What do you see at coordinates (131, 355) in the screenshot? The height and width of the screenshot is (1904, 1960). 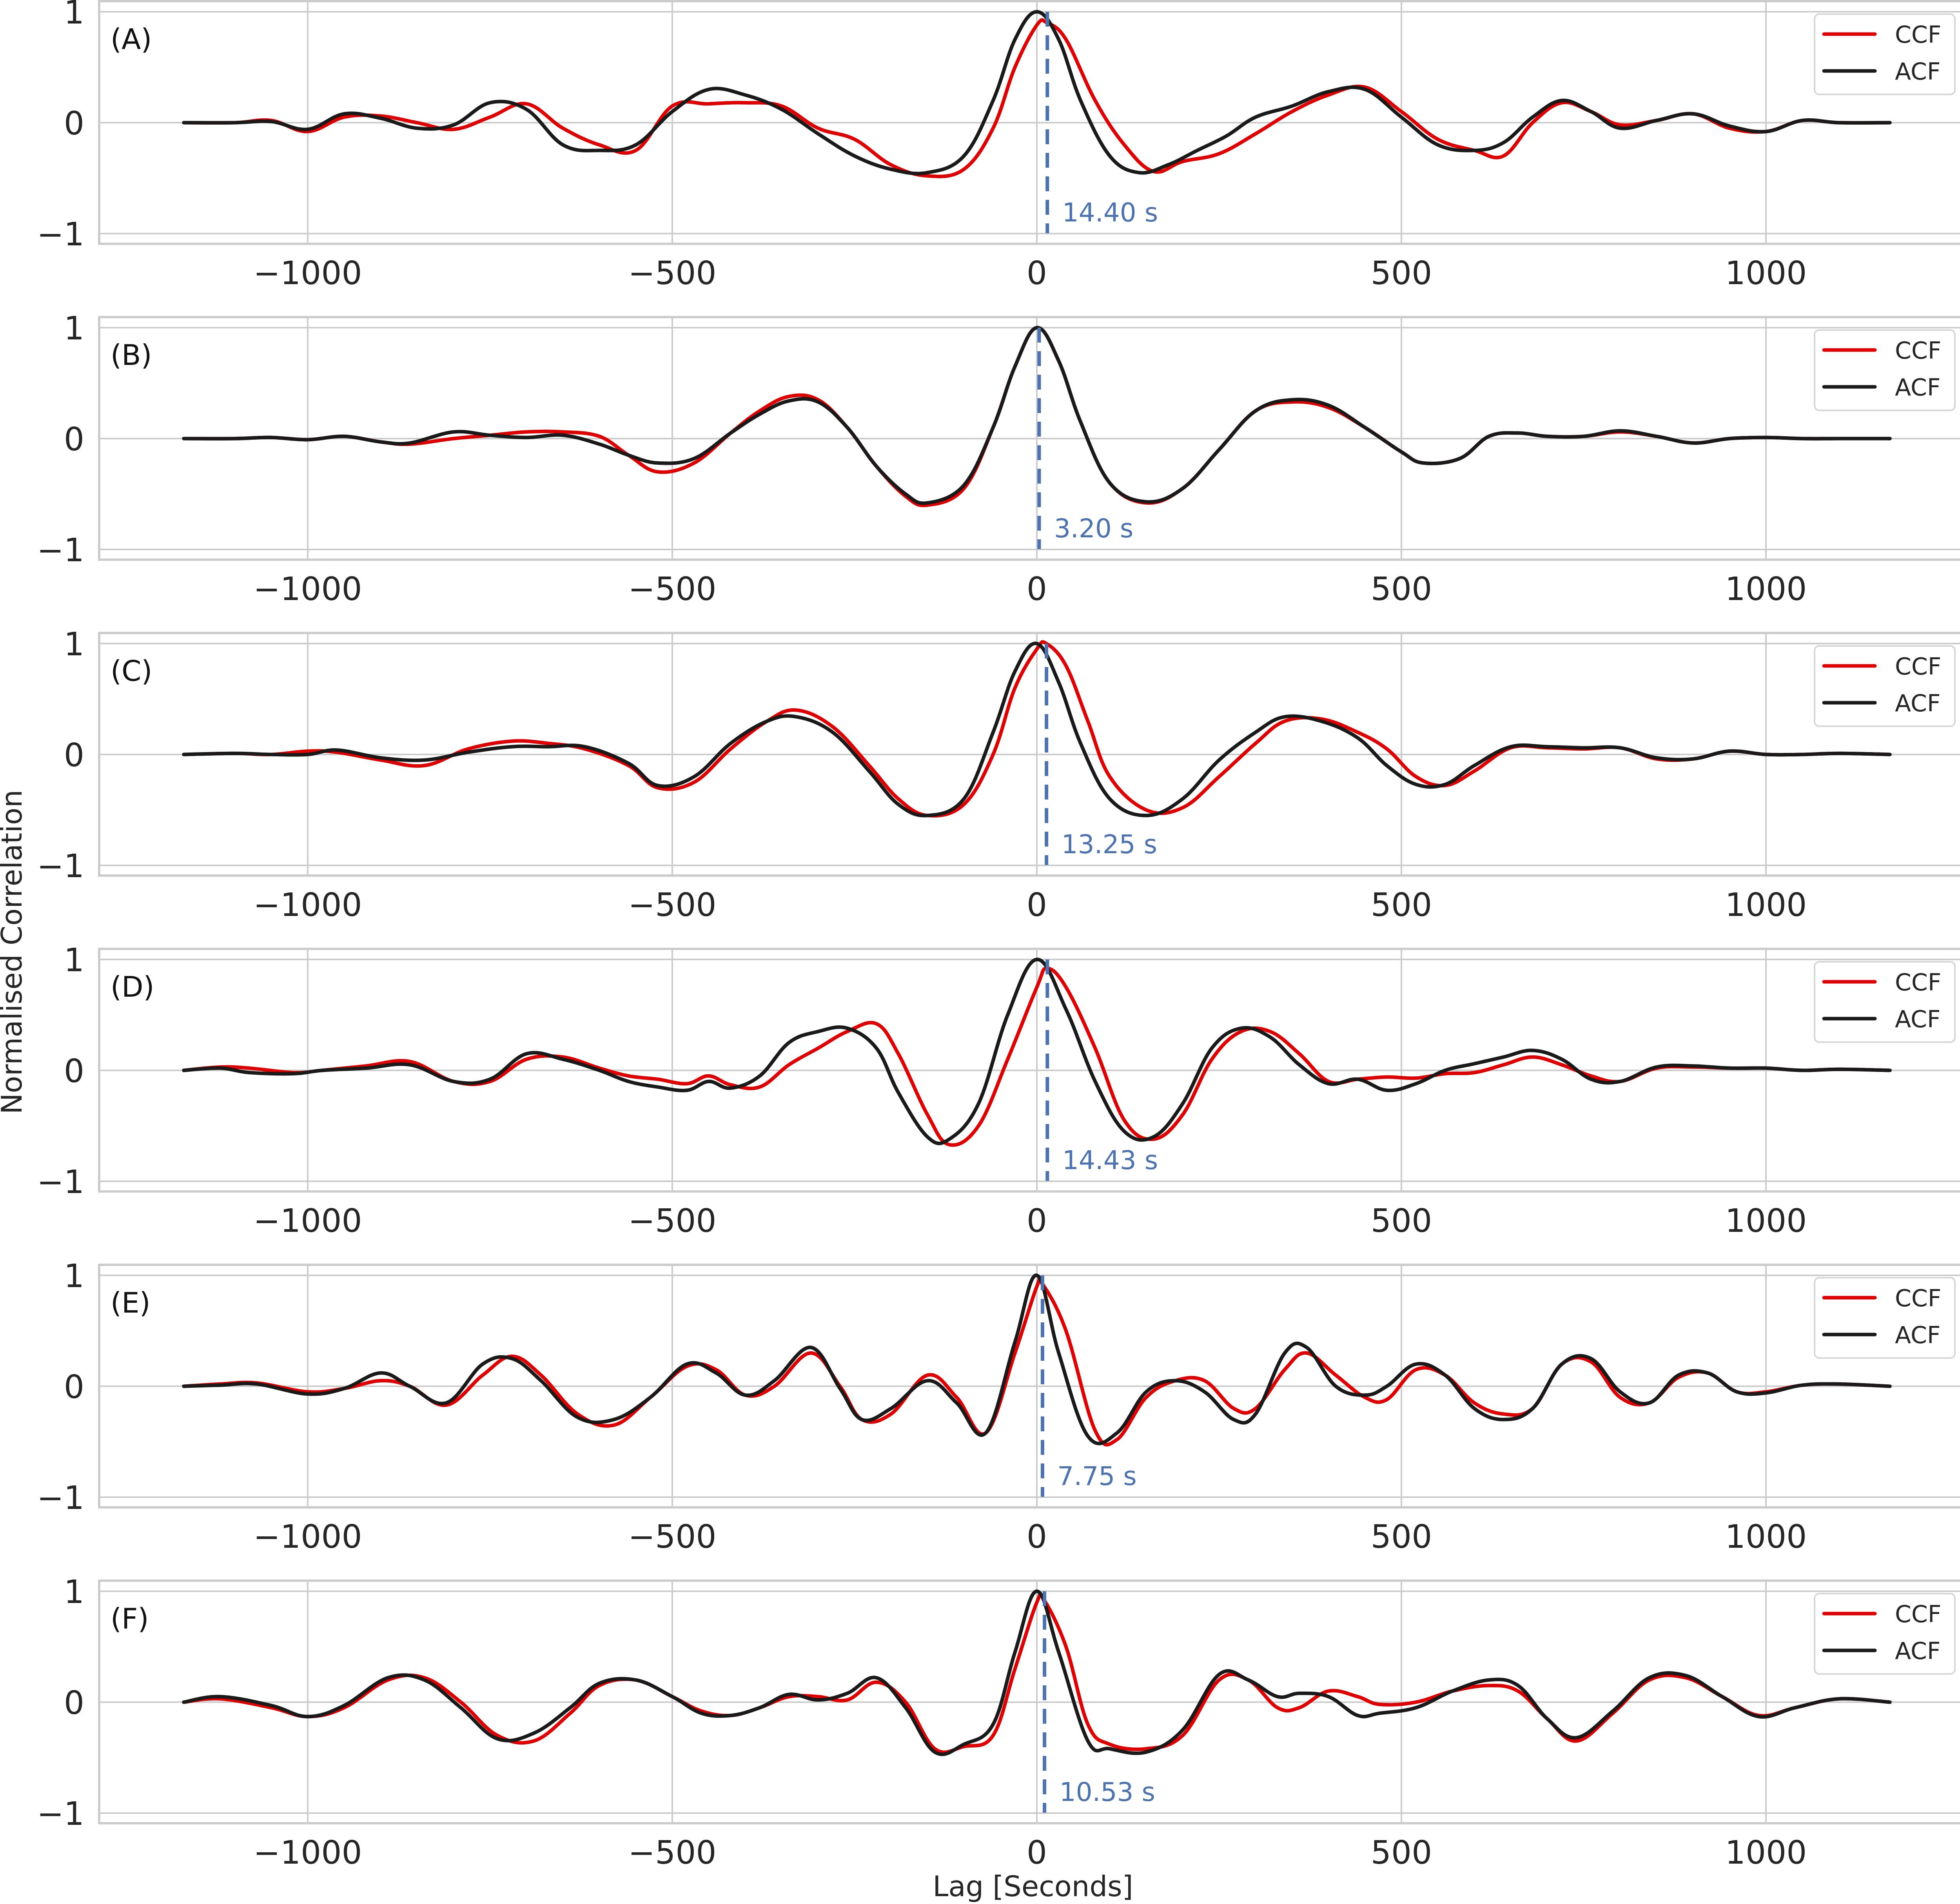 I see `panel-label: (B)` at bounding box center [131, 355].